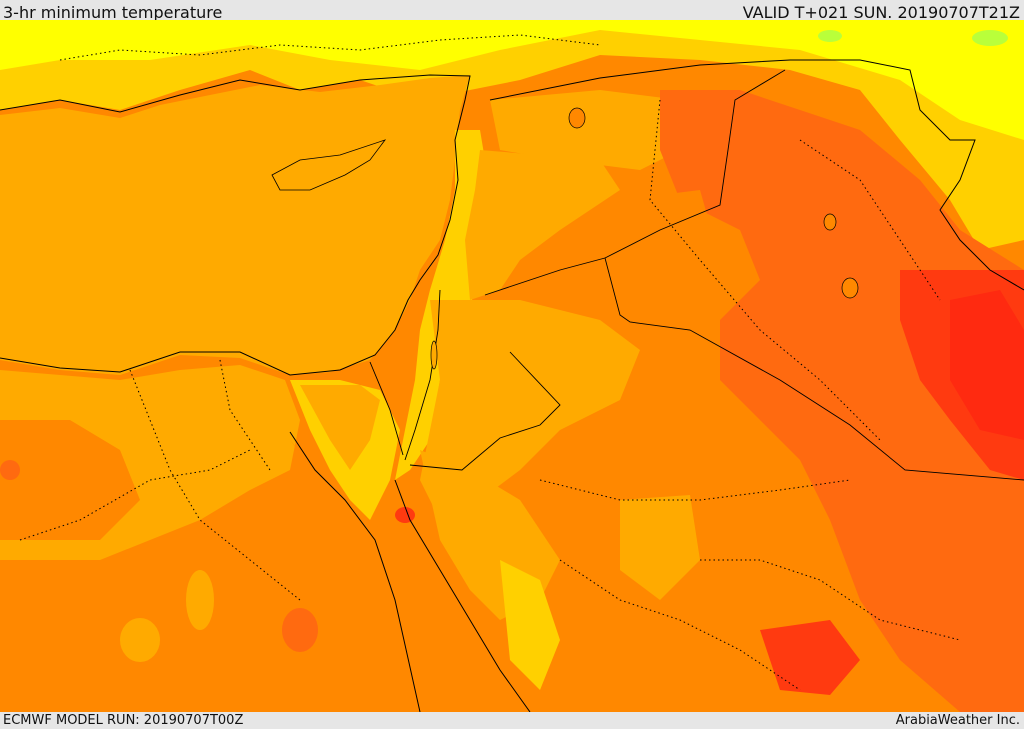 The height and width of the screenshot is (729, 1024). I want to click on syria-desert-warm, so click(665, 265).